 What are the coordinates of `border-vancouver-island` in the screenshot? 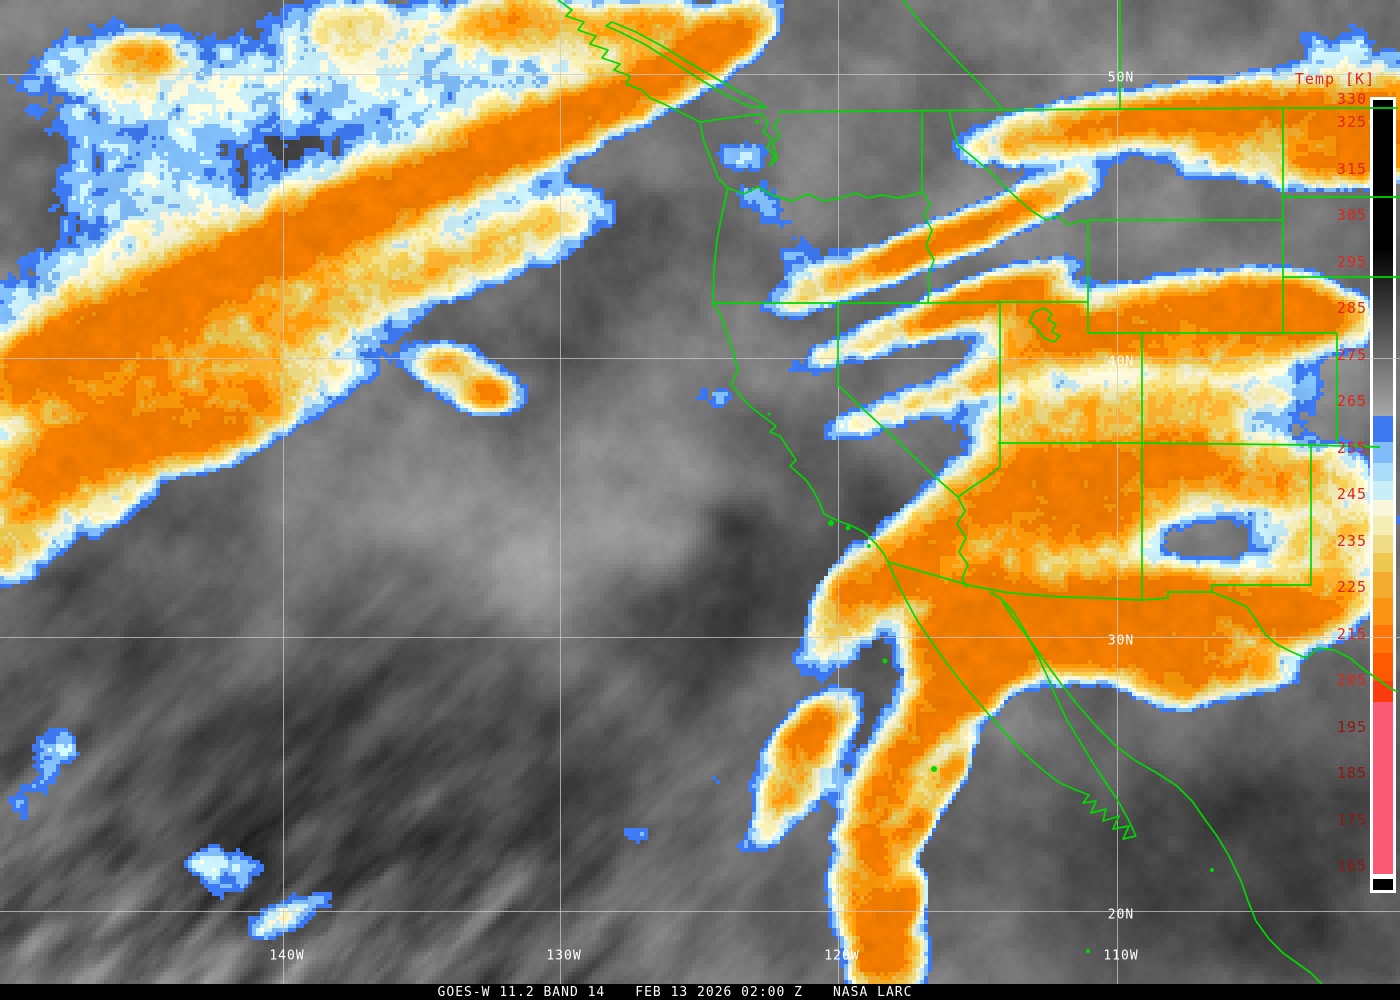 It's located at (686, 65).